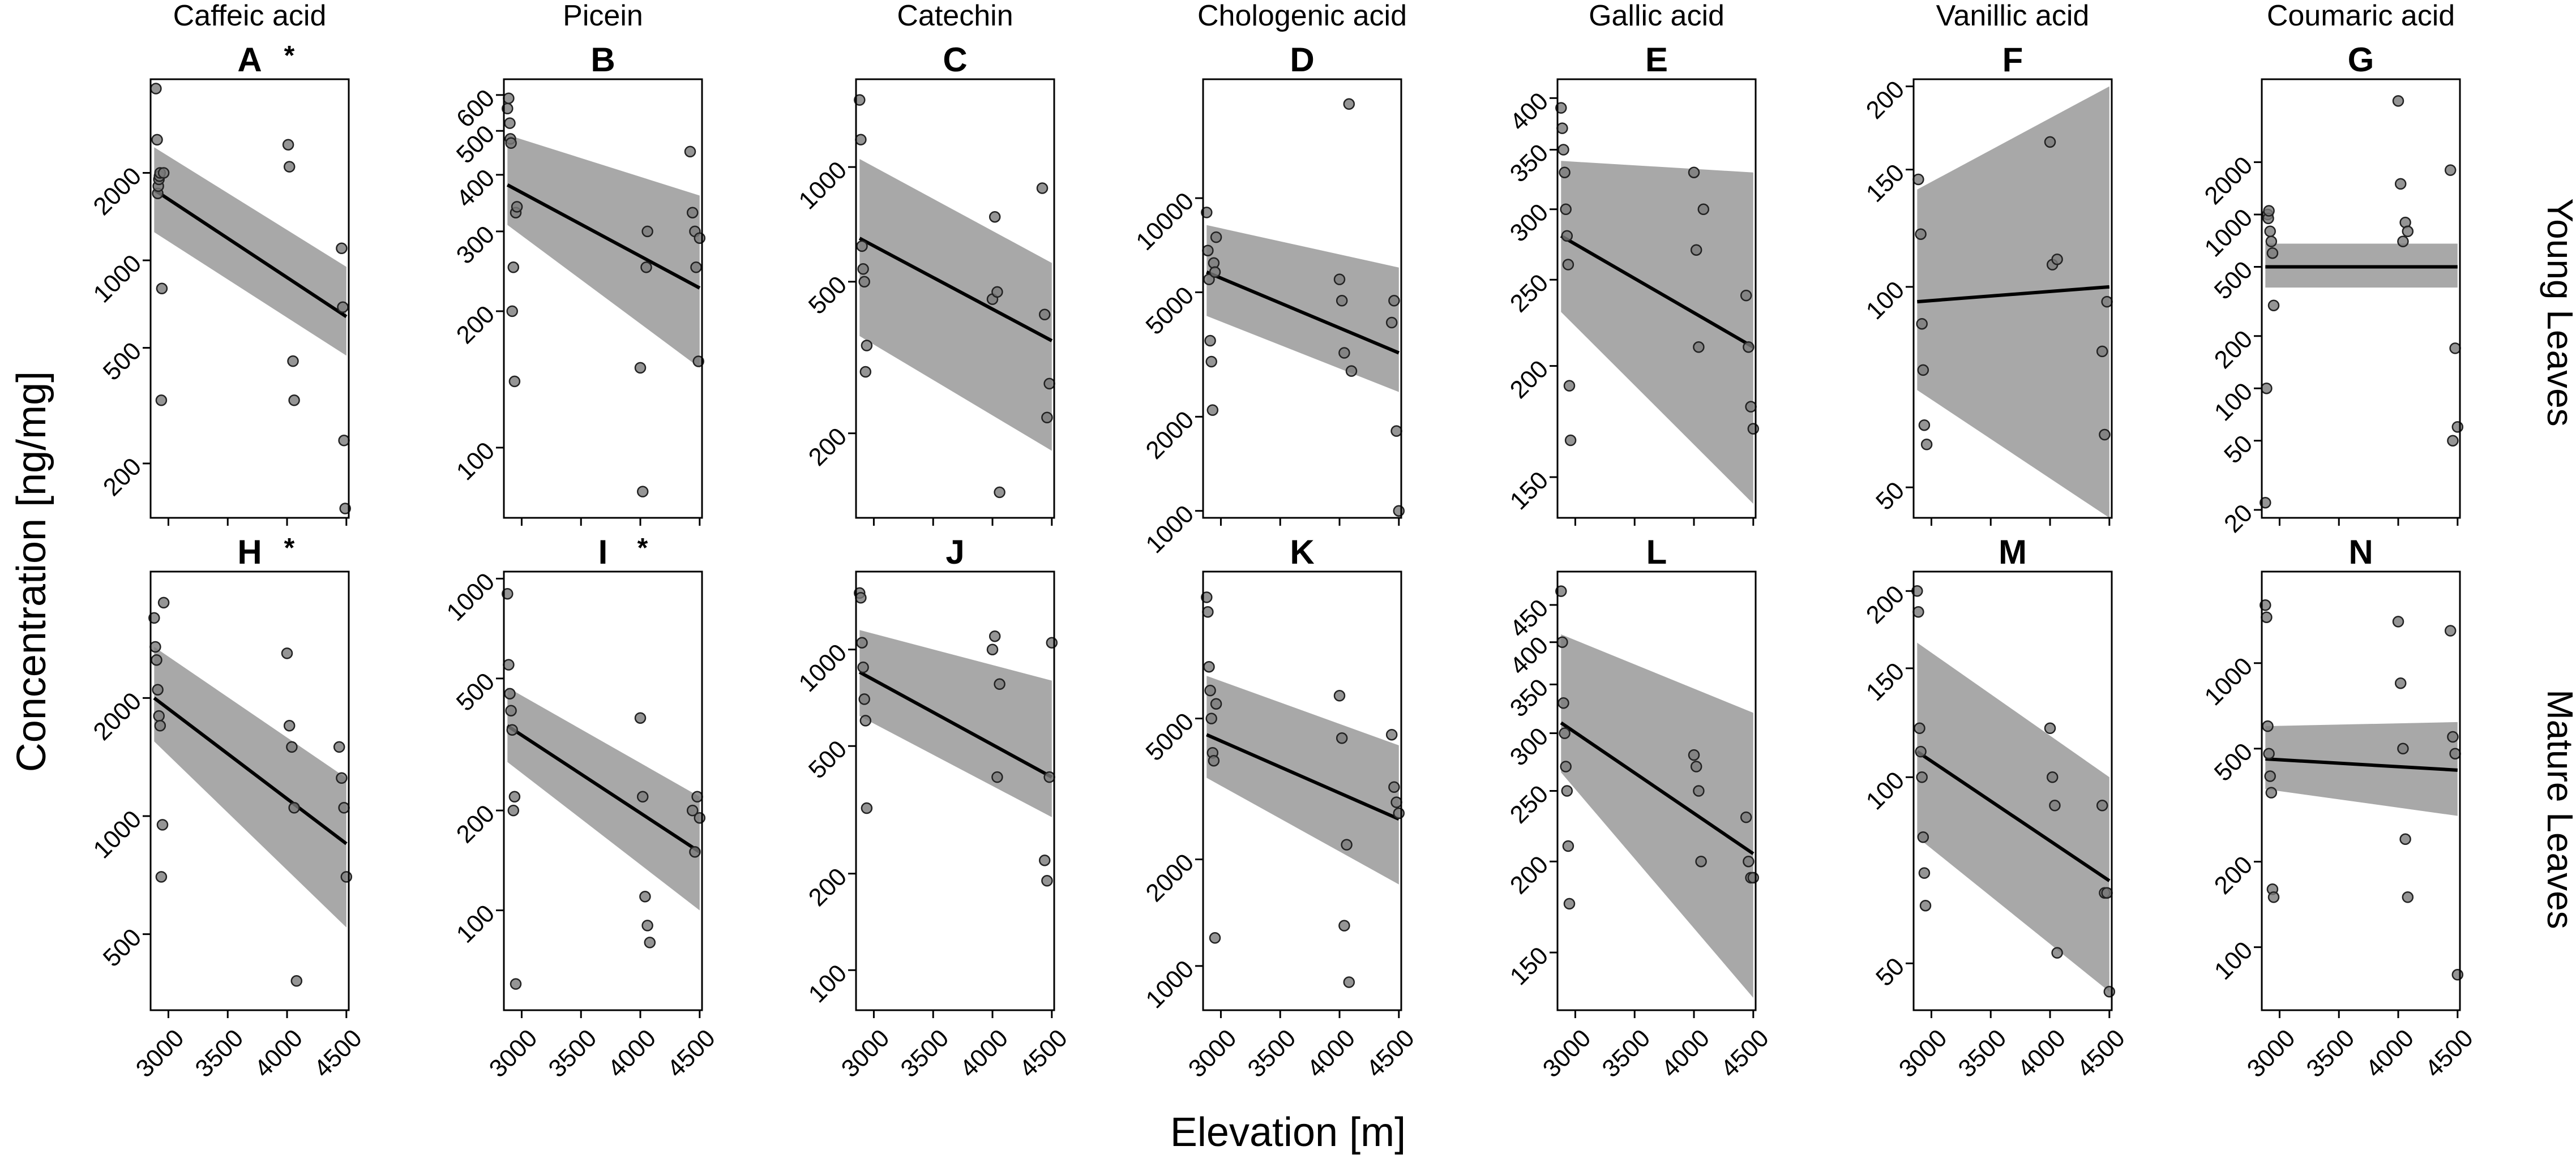 This screenshot has width=2576, height=1163. I want to click on y-tick-label: 5000, so click(1169, 310).